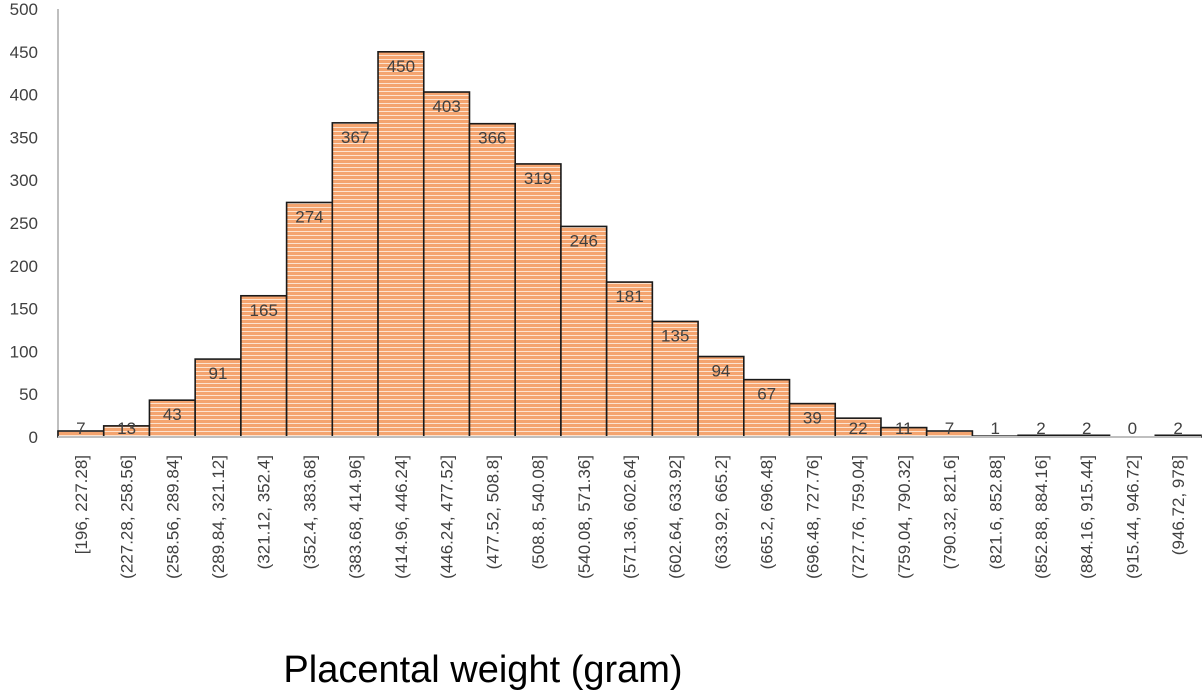 This screenshot has height=693, width=1203. I want to click on bar-value-label: 22, so click(858, 428).